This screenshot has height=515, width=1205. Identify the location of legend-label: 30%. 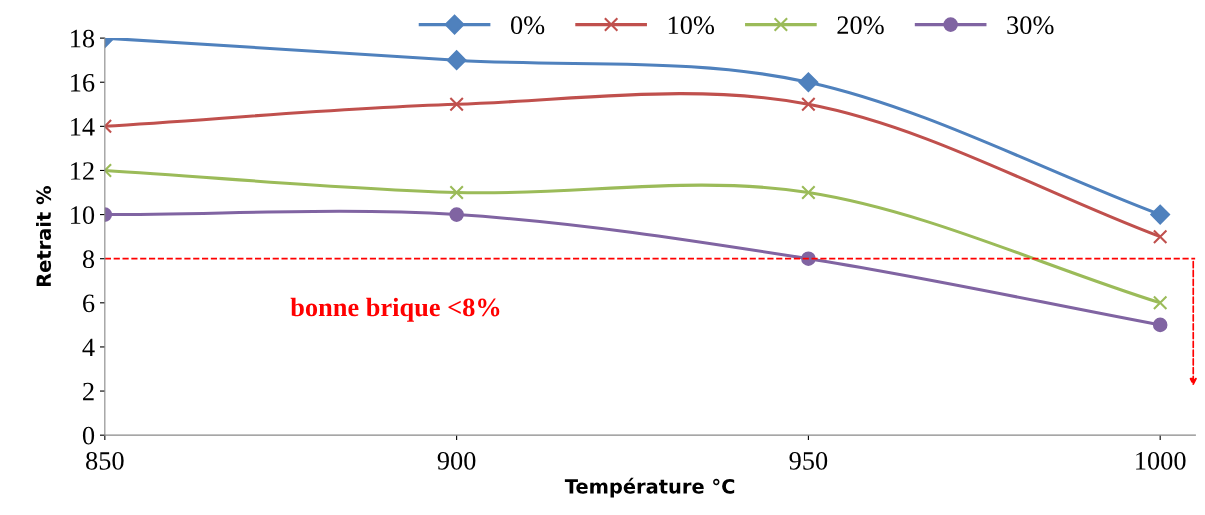
(1030, 25).